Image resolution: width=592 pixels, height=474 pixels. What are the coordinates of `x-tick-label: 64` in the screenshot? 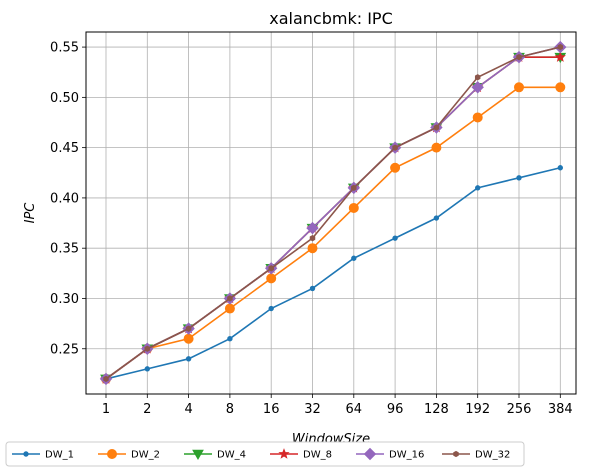 It's located at (354, 409).